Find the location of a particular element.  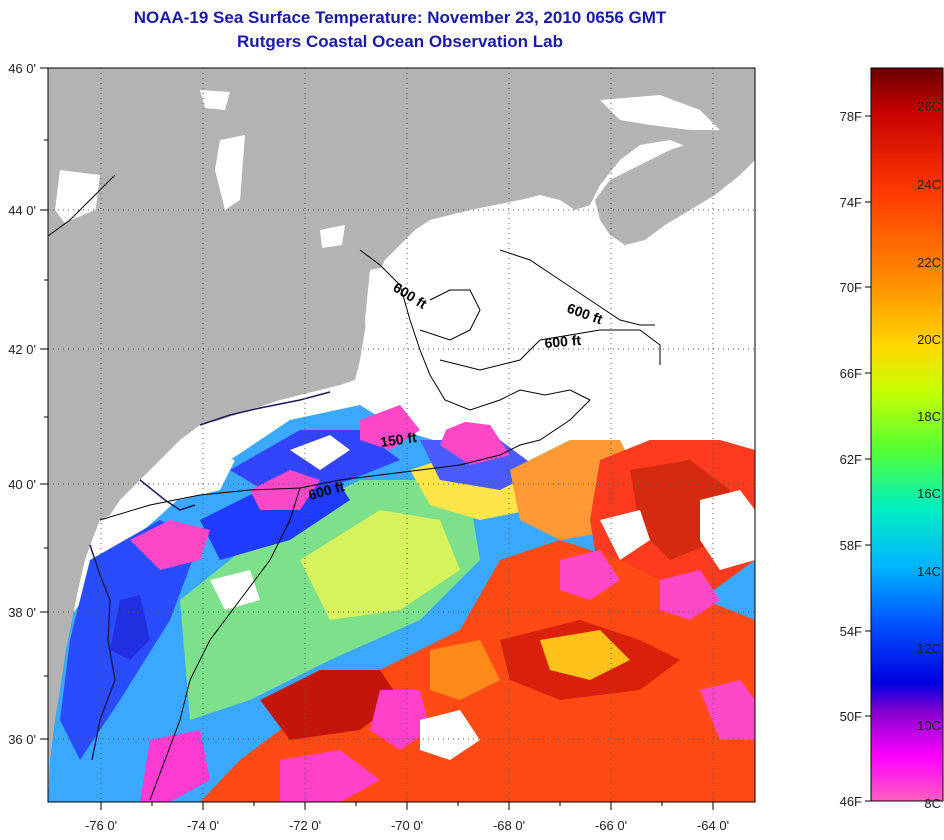

x-tick-label: -68 0' is located at coordinates (509, 825).